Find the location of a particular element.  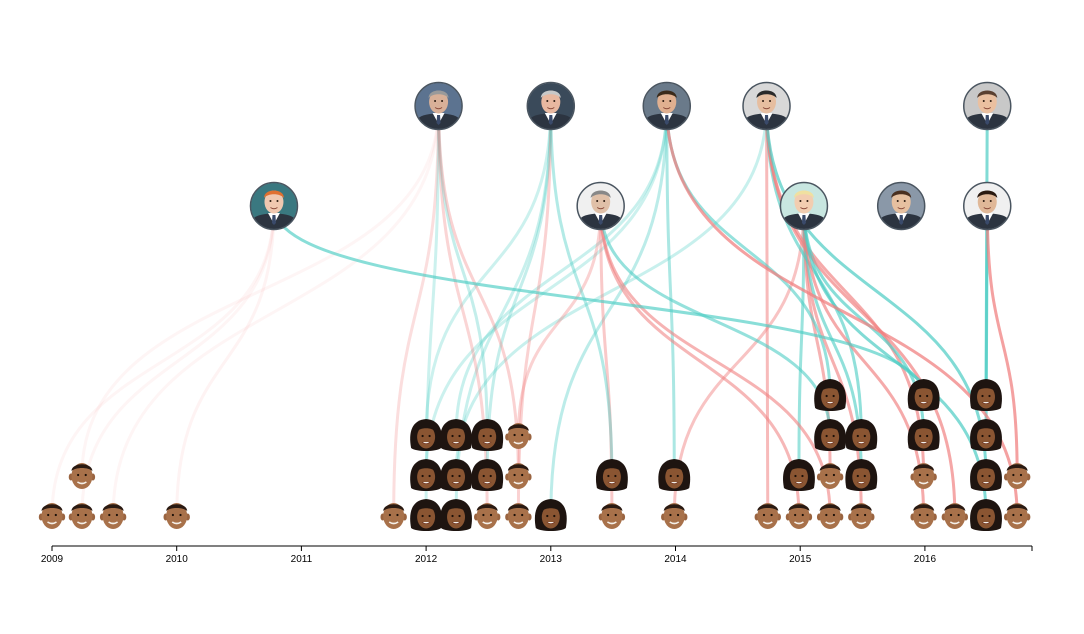

x-tick-label: 2014 is located at coordinates (675, 559).